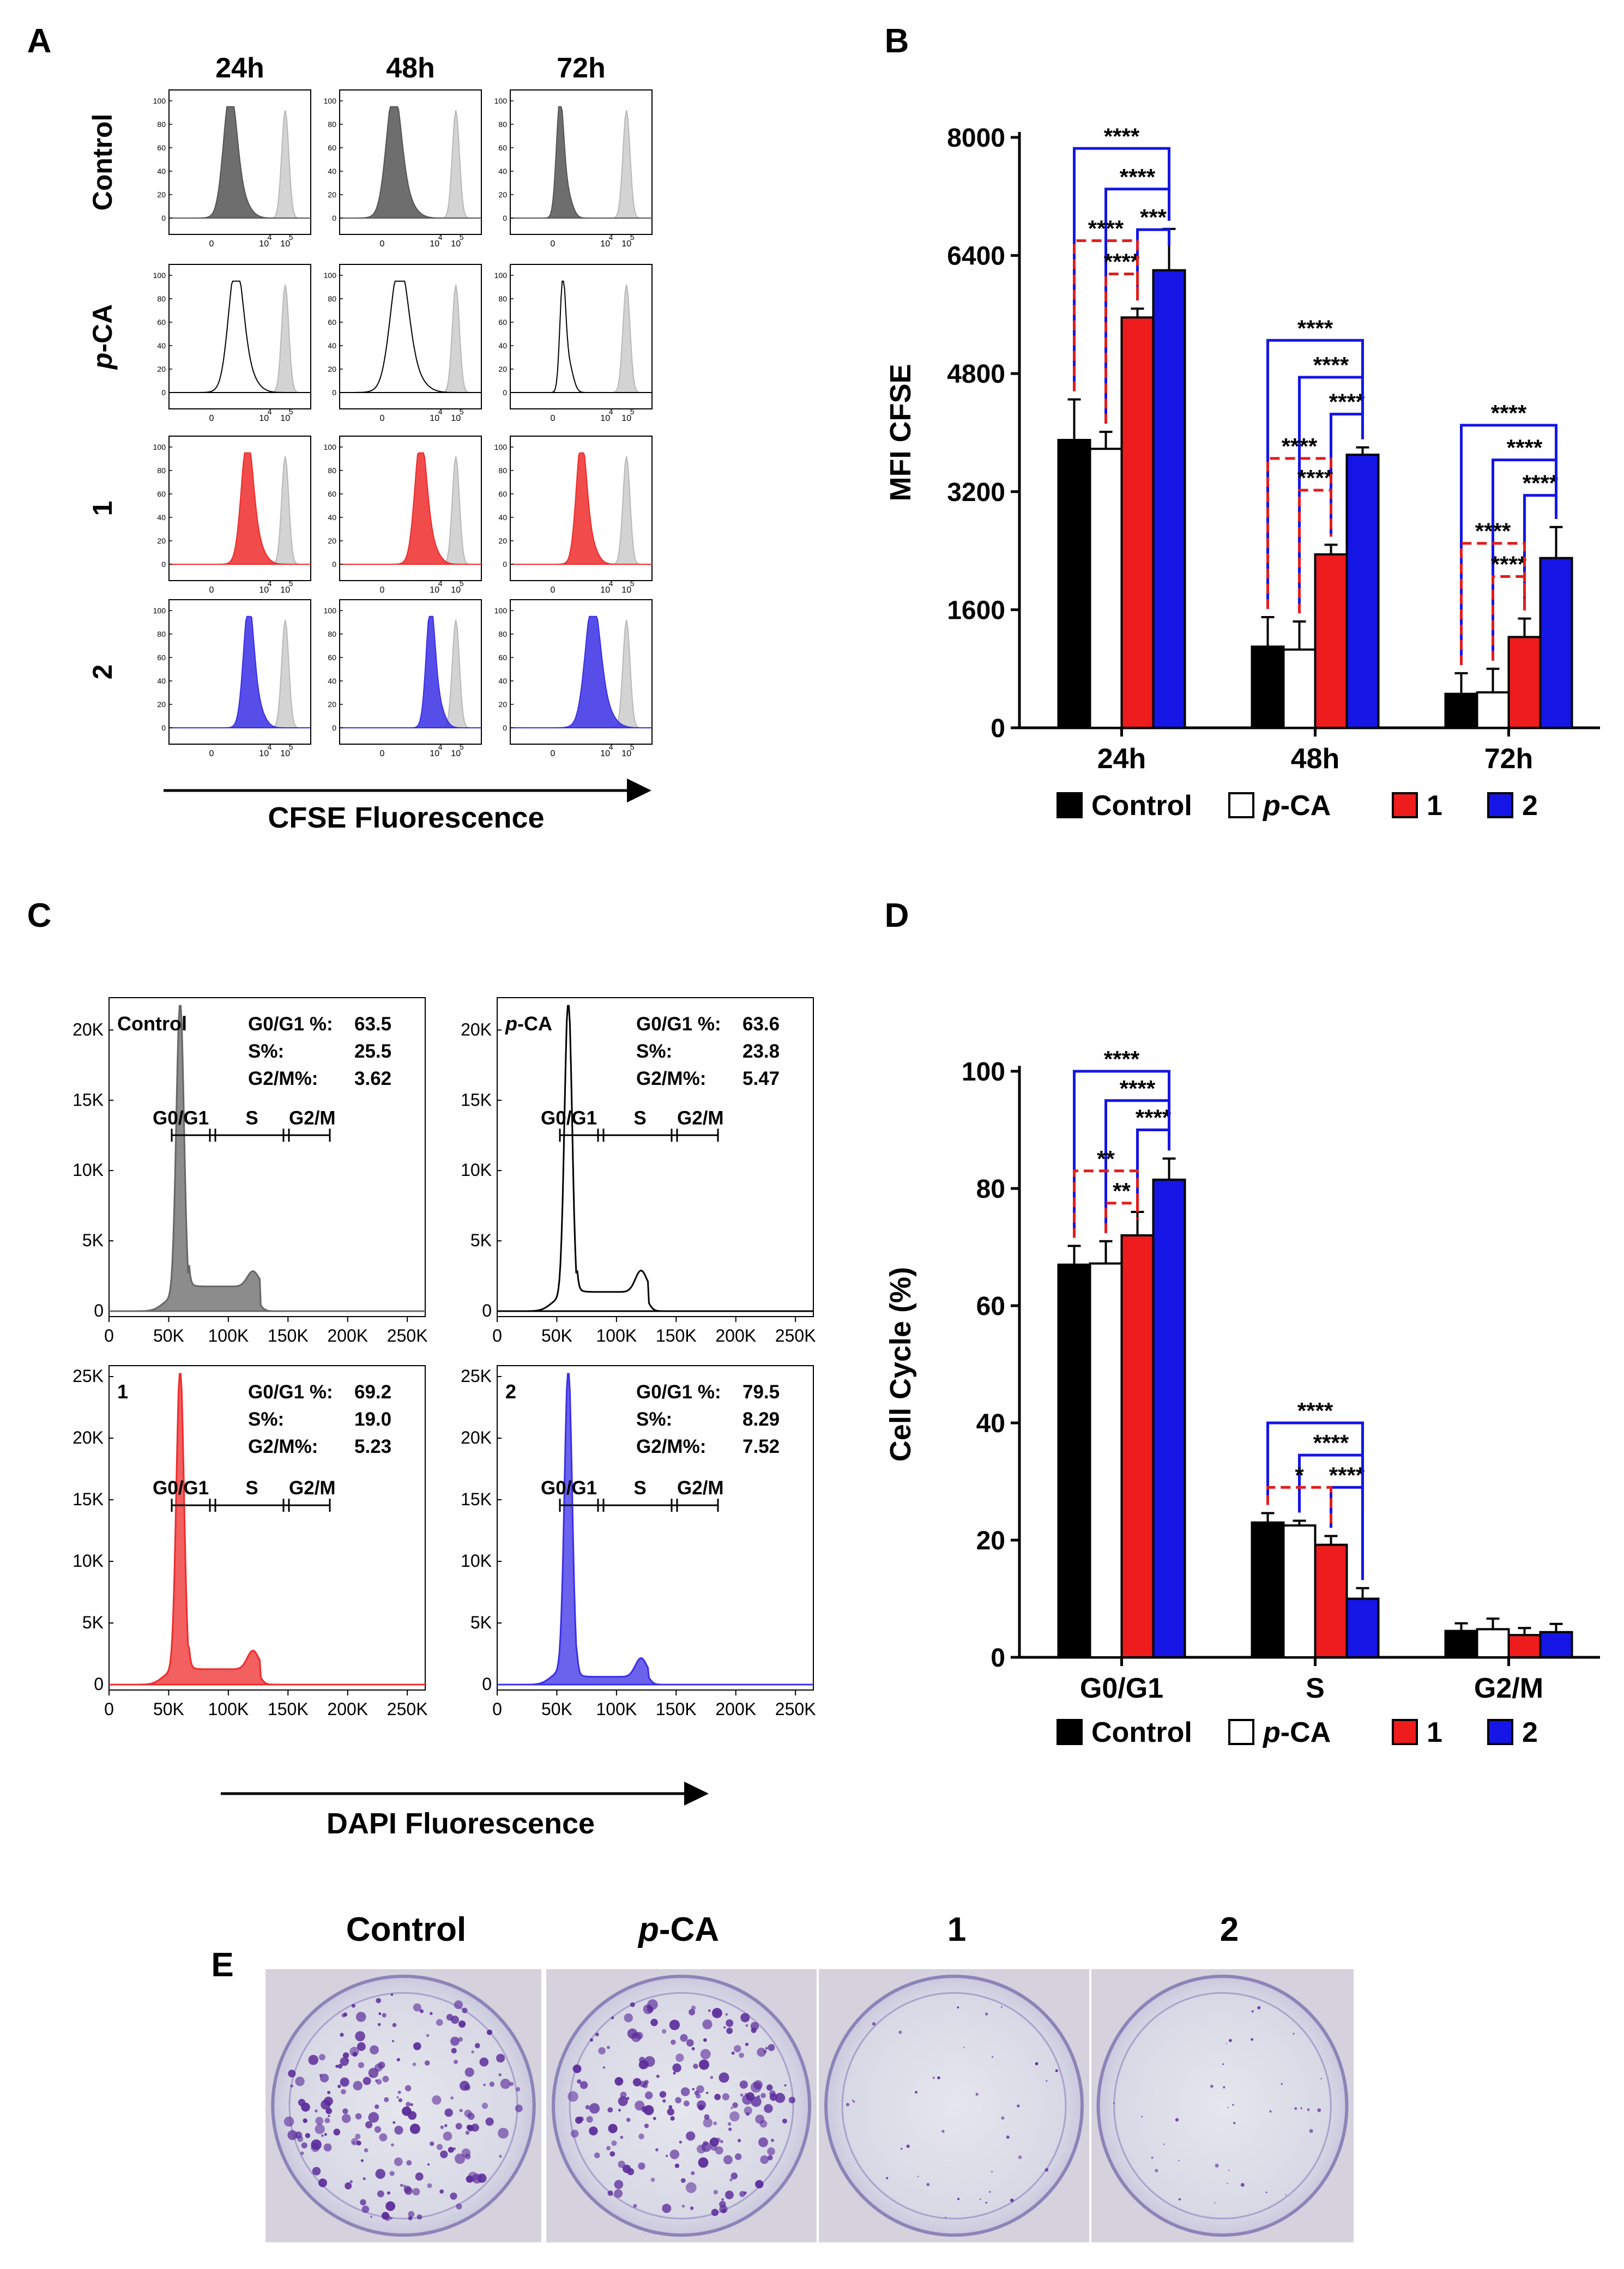  What do you see at coordinates (510, 1391) in the screenshot?
I see `sample-label: 2` at bounding box center [510, 1391].